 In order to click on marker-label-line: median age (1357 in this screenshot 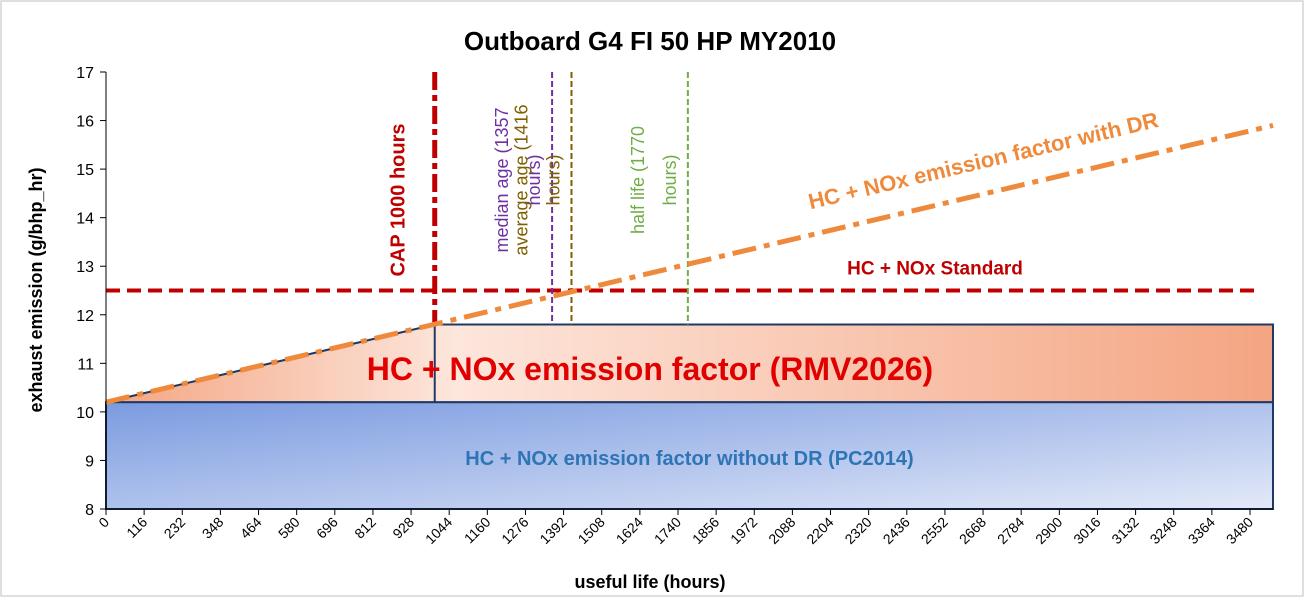, I will do `click(502, 179)`.